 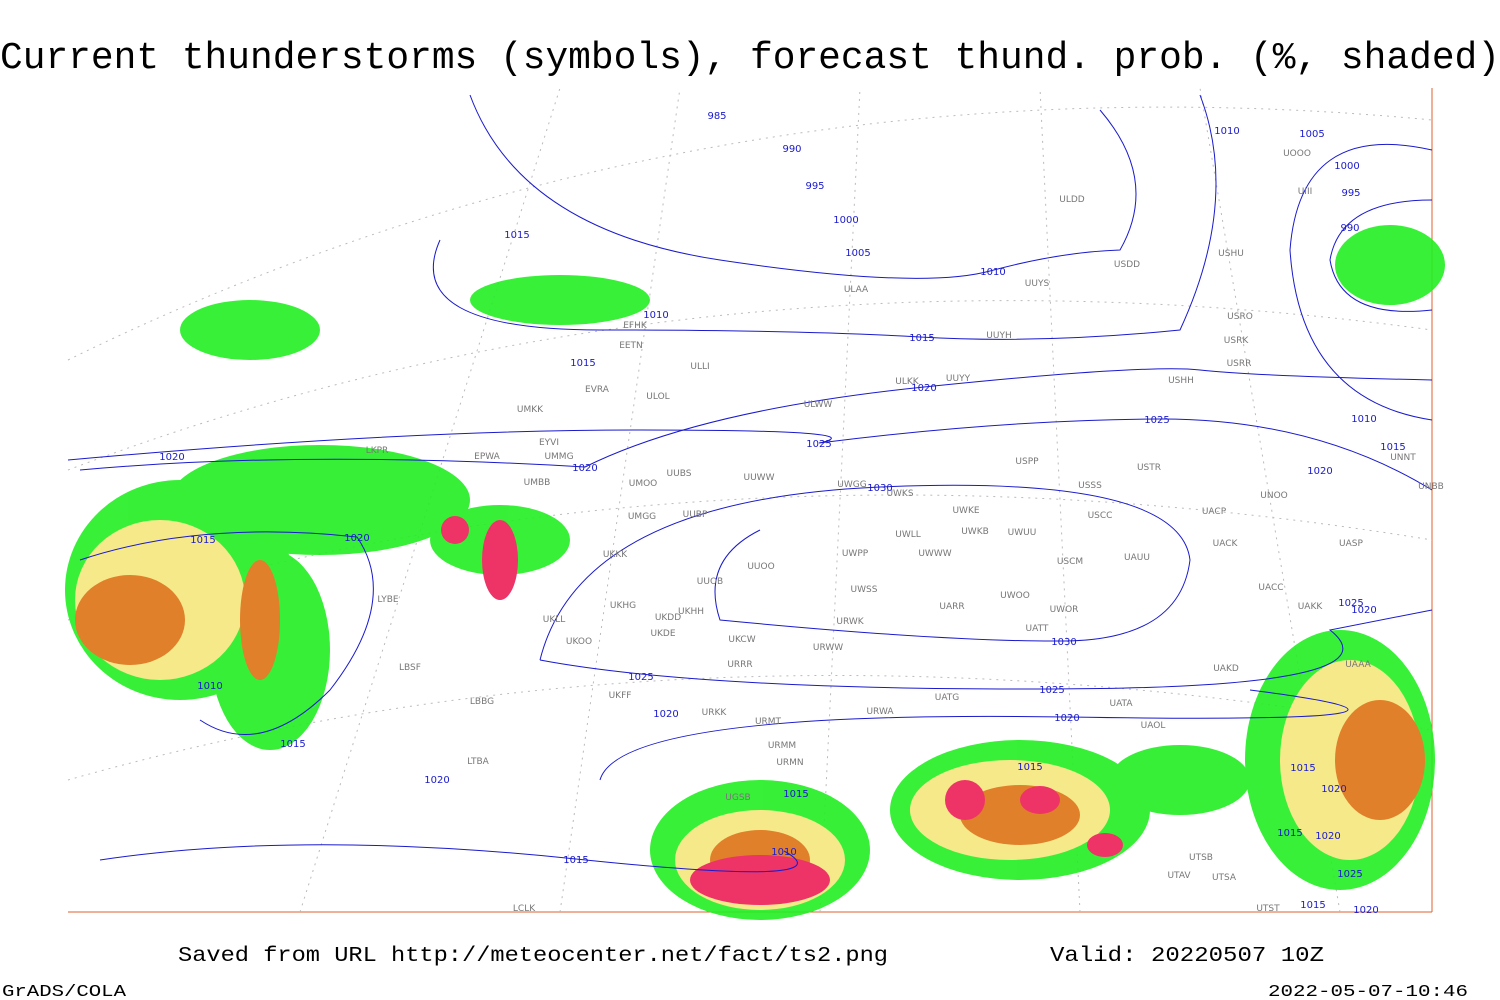 What do you see at coordinates (1358, 665) in the screenshot?
I see `station-code: UAAA` at bounding box center [1358, 665].